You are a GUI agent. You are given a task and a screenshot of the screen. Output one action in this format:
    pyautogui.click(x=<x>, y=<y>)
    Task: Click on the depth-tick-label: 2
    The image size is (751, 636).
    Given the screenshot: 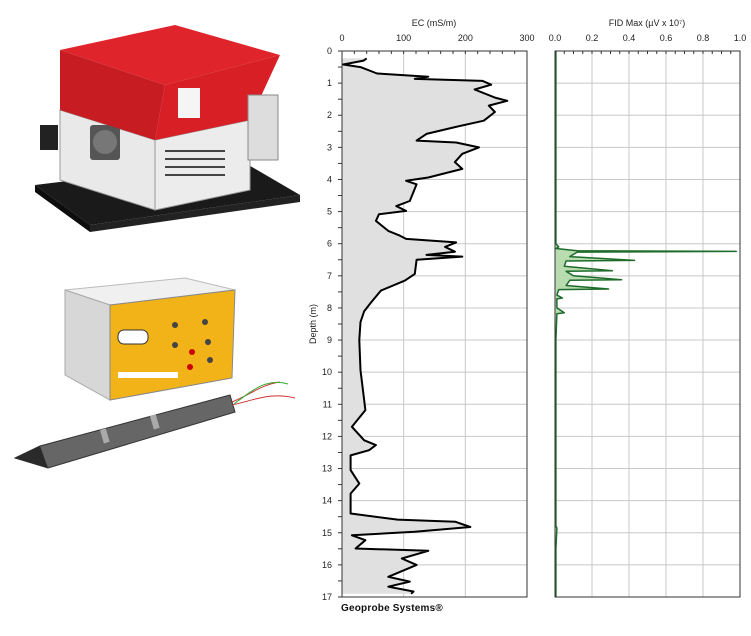 What is the action you would take?
    pyautogui.click(x=329, y=115)
    